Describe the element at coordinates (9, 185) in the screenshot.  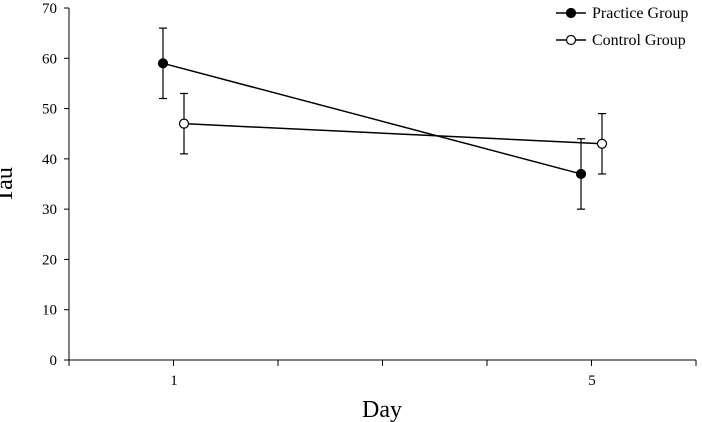
I see `y-axis-title: Tau` at that location.